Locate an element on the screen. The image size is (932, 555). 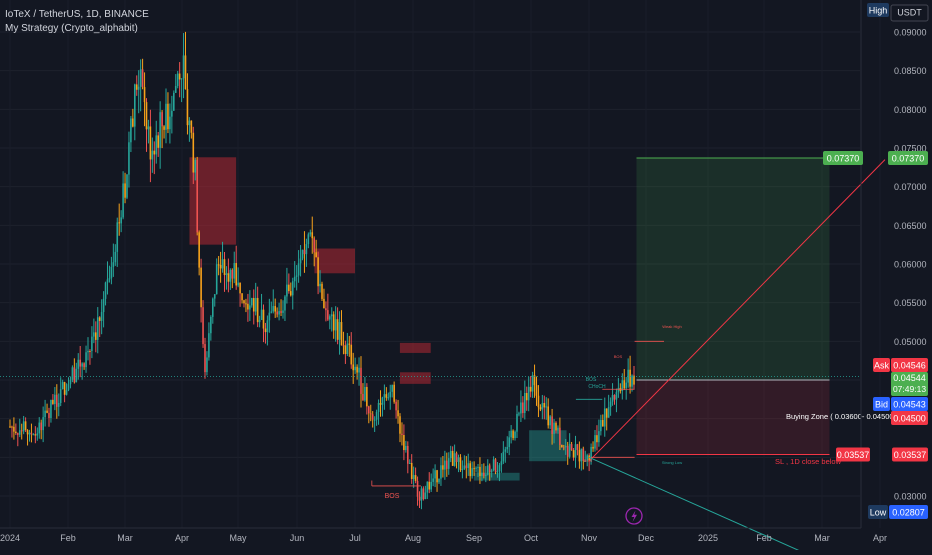
y-tick-label: 0.03000 is located at coordinates (910, 497).